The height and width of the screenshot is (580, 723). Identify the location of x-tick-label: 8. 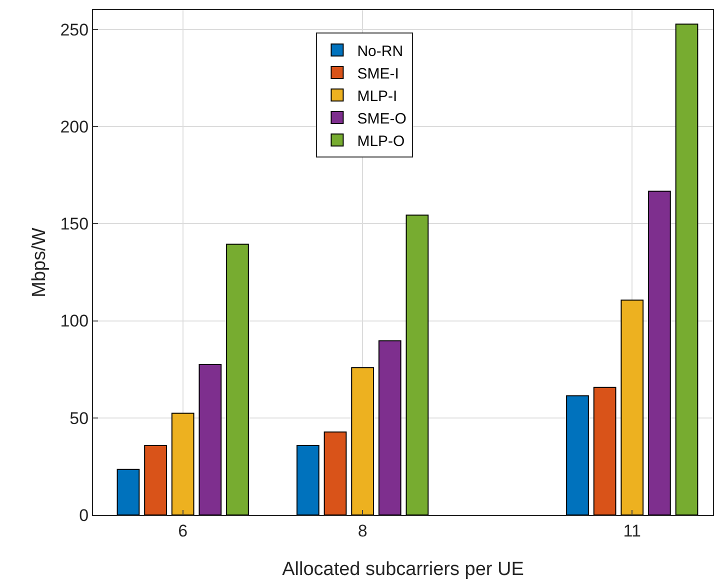
(363, 530).